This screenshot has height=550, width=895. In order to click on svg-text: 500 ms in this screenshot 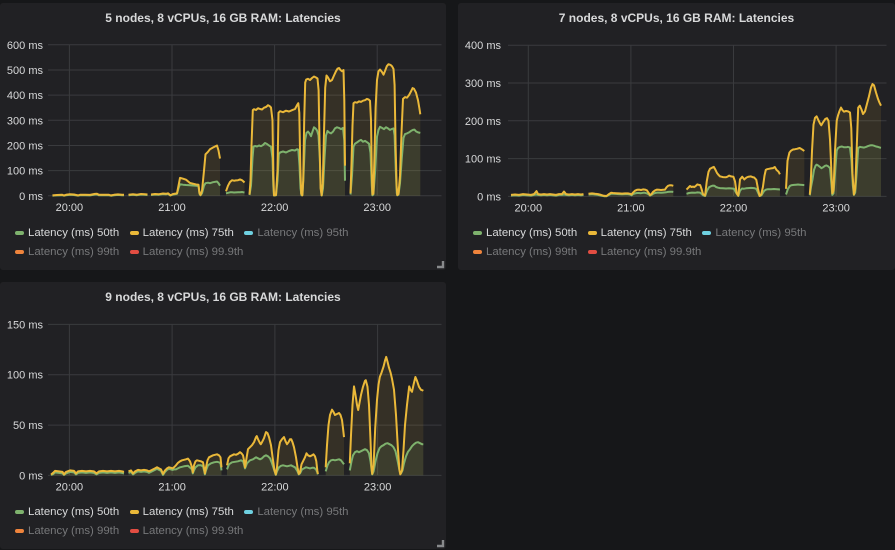, I will do `click(25, 71)`.